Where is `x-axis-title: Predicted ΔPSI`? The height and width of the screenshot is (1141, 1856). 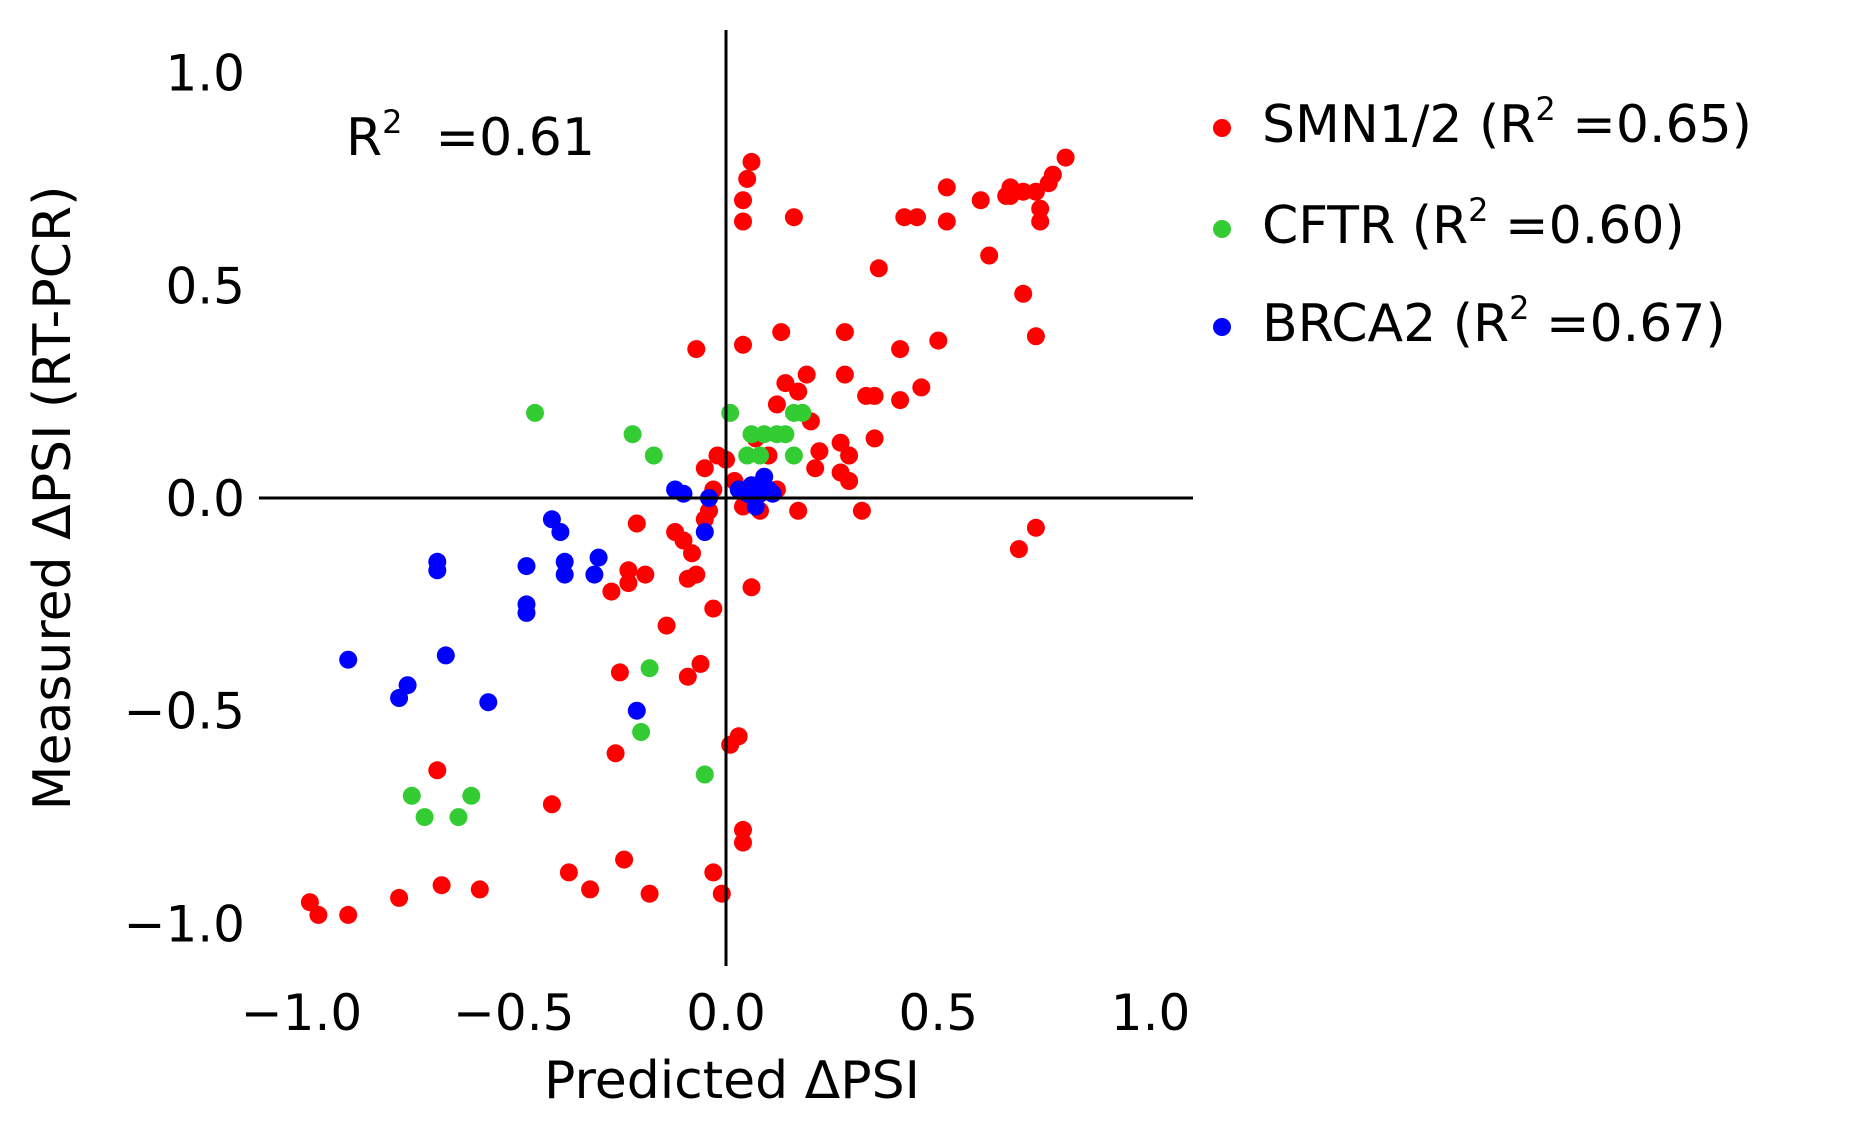
x-axis-title: Predicted ΔPSI is located at coordinates (732, 1081).